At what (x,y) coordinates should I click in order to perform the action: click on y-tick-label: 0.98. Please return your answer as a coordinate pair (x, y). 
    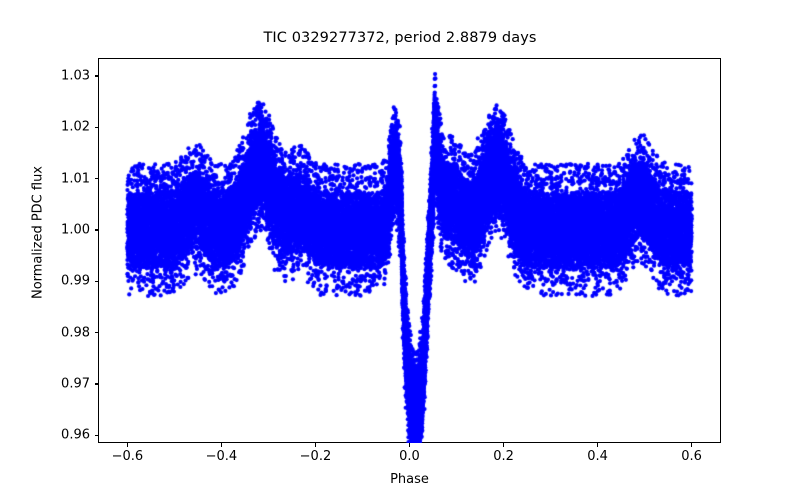
    Looking at the image, I should click on (75, 333).